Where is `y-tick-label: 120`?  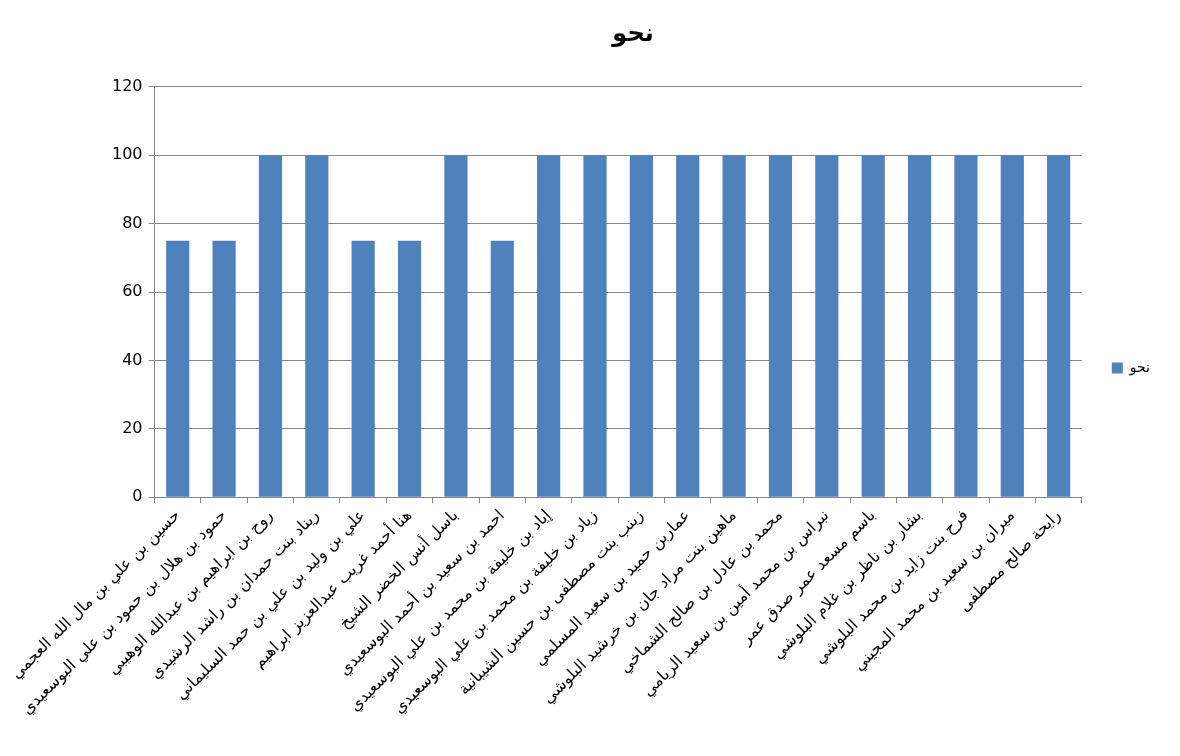
y-tick-label: 120 is located at coordinates (127, 85).